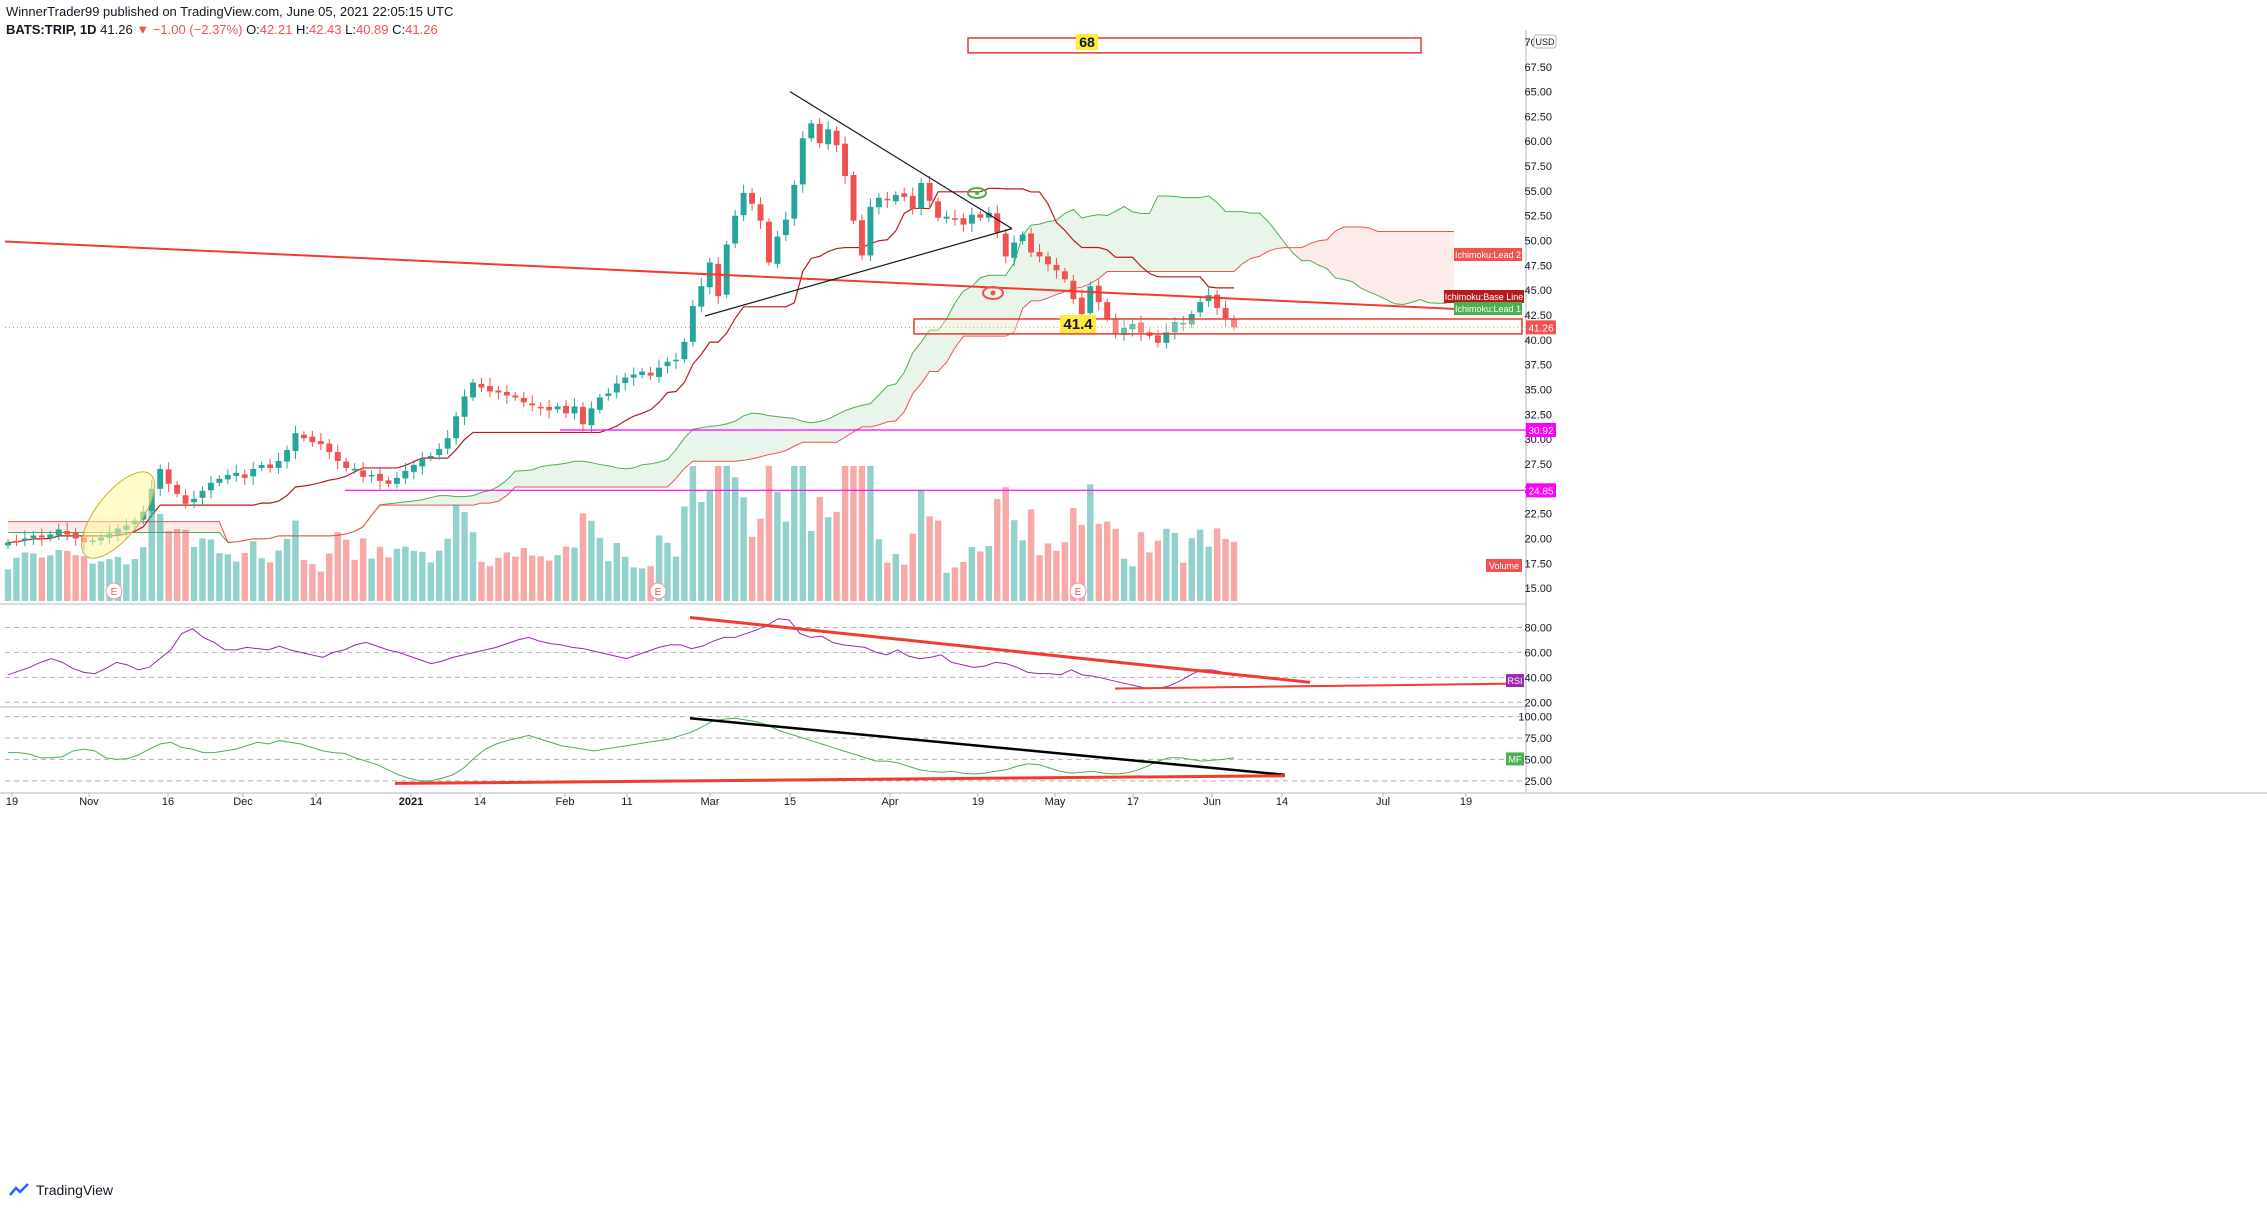  I want to click on price-tick-label: 17.50, so click(1538, 564).